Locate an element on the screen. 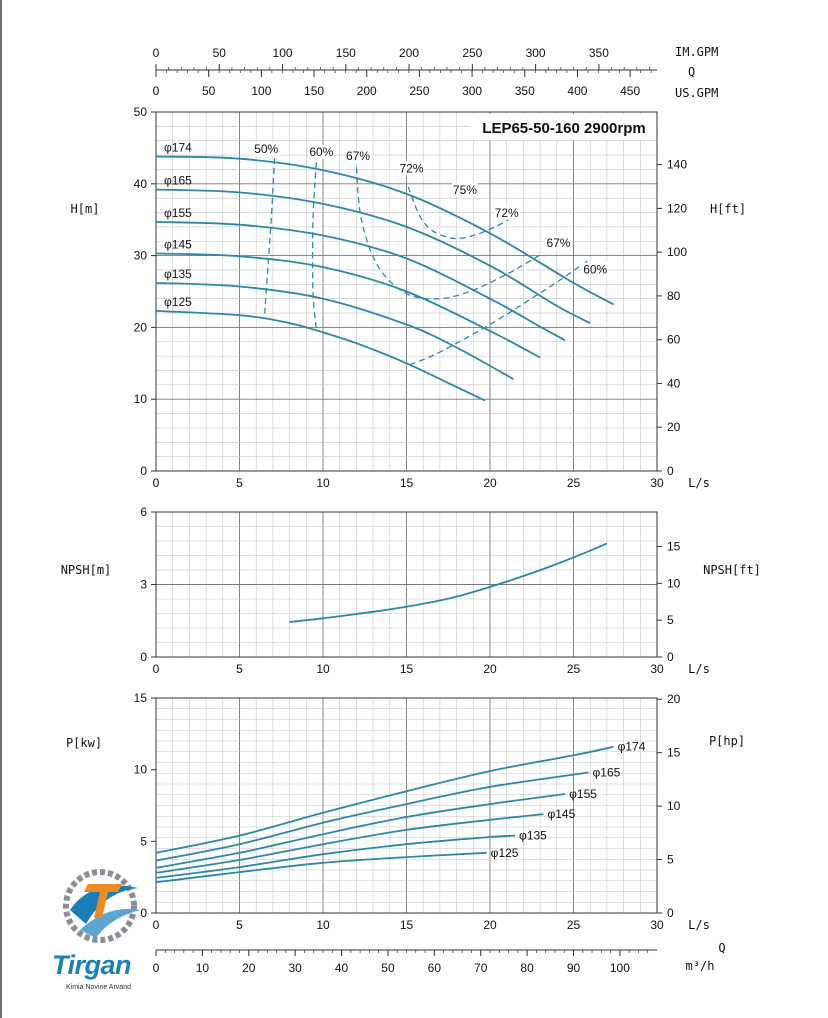 The height and width of the screenshot is (1018, 828). im-gpm-tick-label: 200 is located at coordinates (409, 53).